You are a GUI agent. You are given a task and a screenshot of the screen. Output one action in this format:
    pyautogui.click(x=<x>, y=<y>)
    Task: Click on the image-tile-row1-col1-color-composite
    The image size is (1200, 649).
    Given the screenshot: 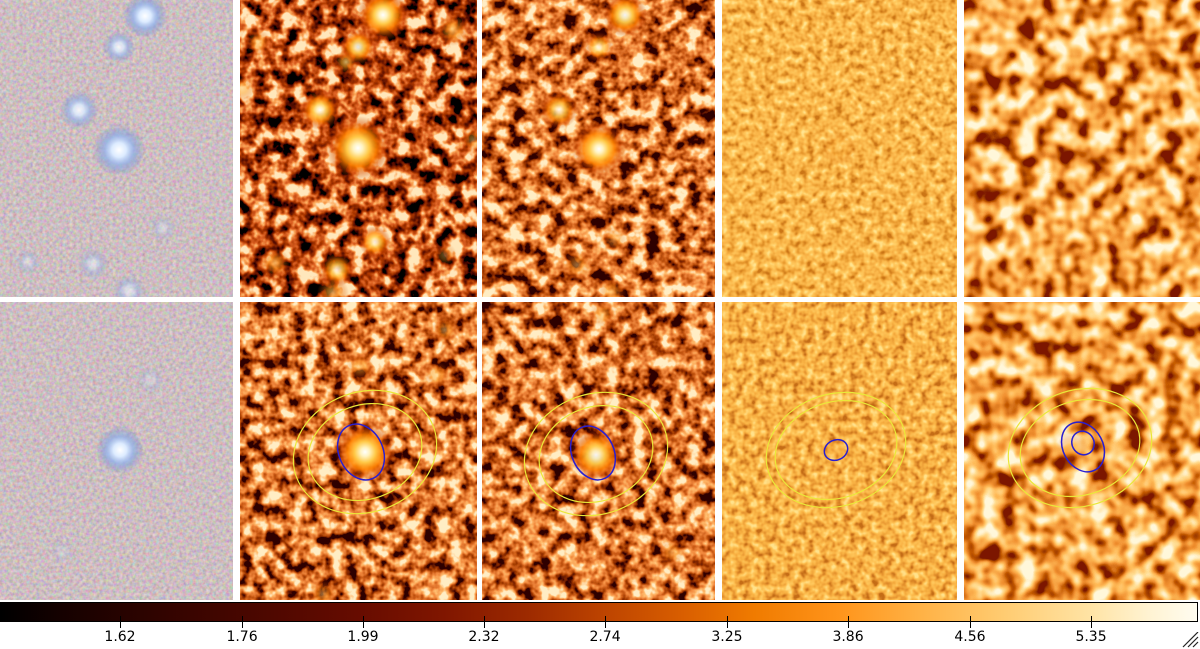 What is the action you would take?
    pyautogui.click(x=116, y=148)
    